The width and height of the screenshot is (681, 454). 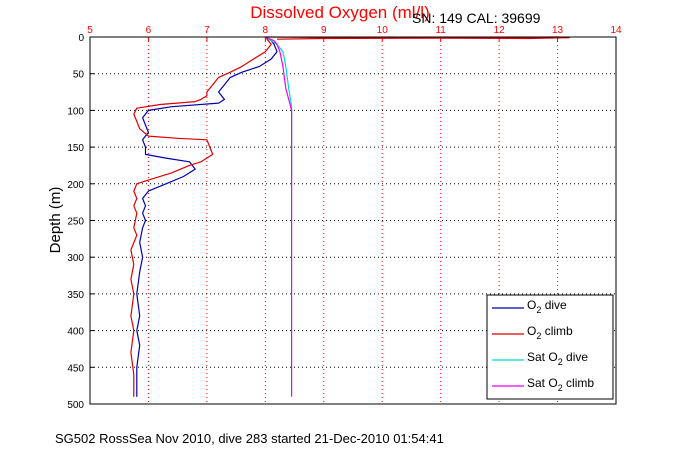 What do you see at coordinates (476, 18) in the screenshot?
I see `chart-subtitle: SN: 149 CAL: 39699` at bounding box center [476, 18].